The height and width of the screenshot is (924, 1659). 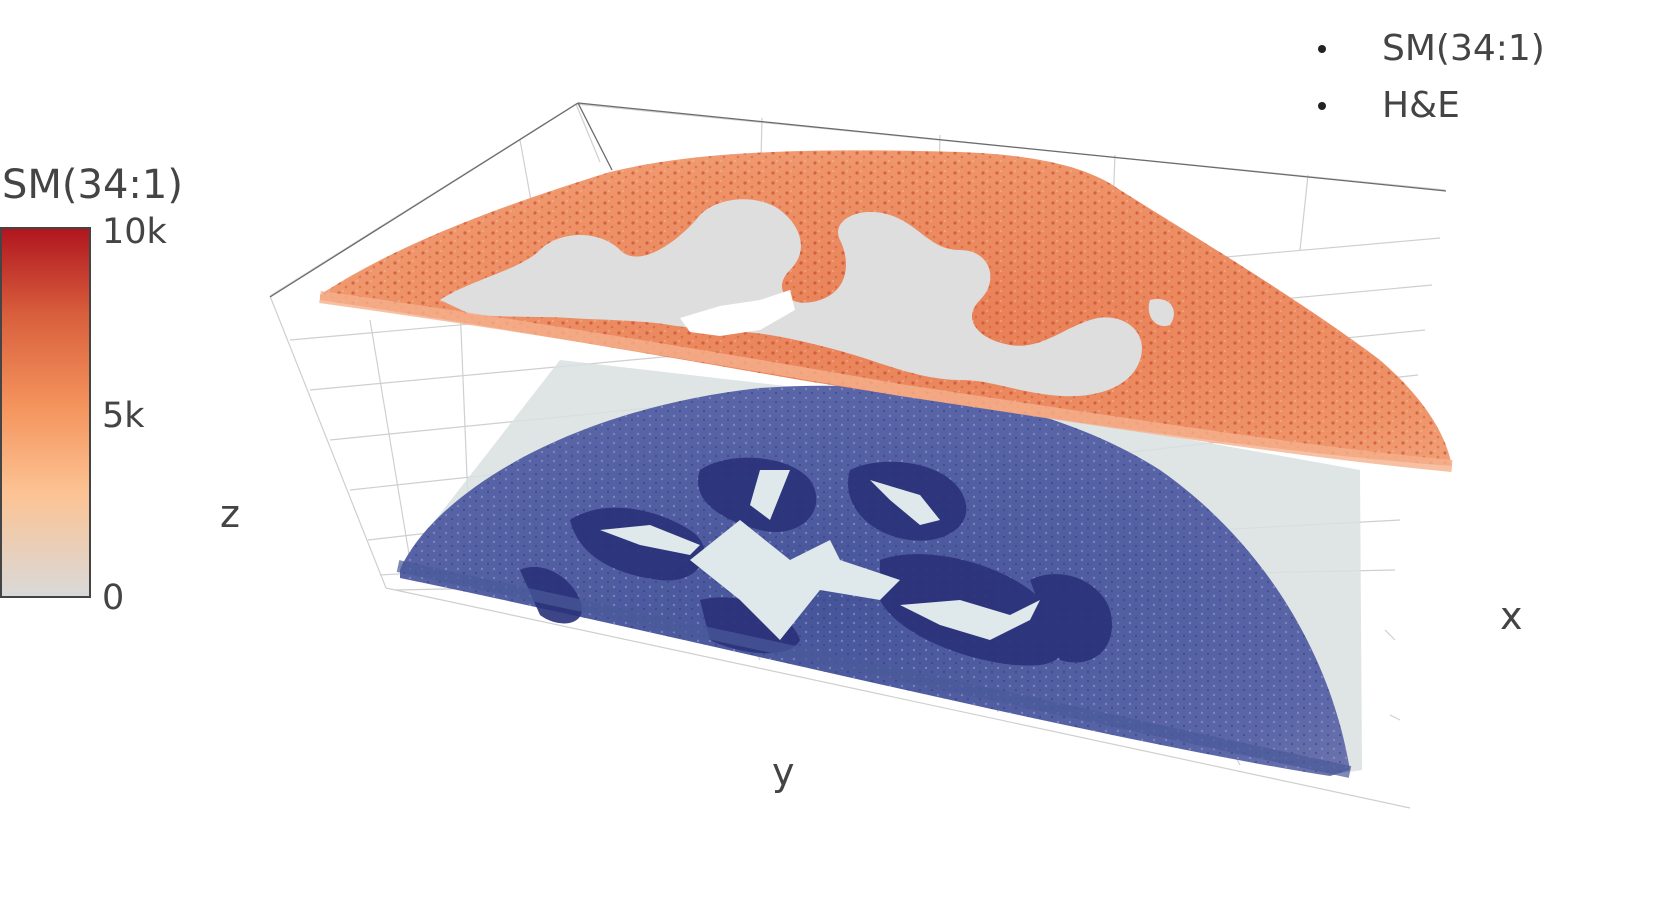 What do you see at coordinates (230, 514) in the screenshot?
I see `z-axis-label: z` at bounding box center [230, 514].